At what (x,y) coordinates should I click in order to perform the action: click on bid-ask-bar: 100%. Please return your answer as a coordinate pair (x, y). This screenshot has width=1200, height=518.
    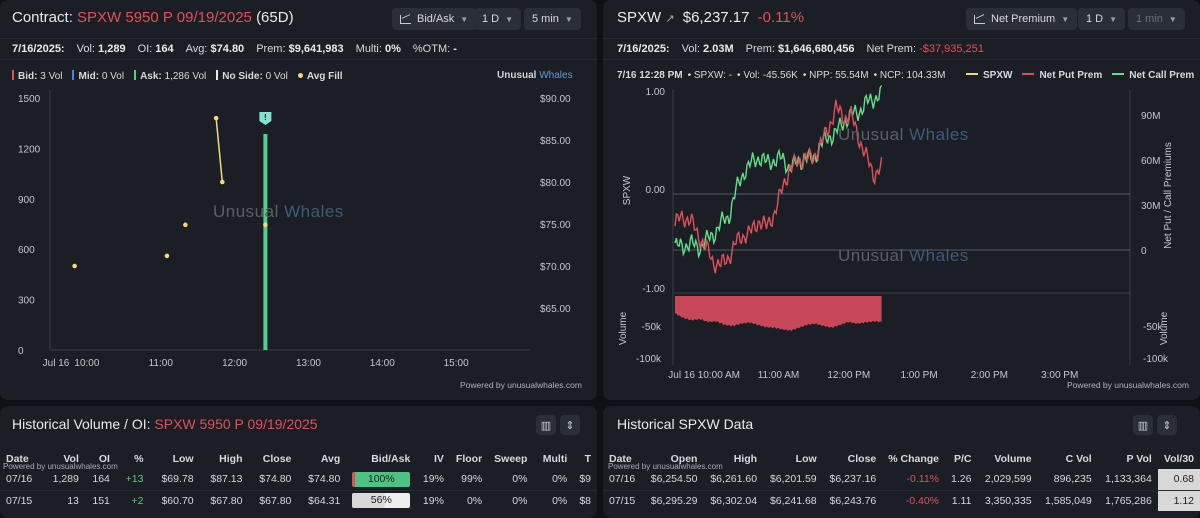
    Looking at the image, I should click on (381, 479).